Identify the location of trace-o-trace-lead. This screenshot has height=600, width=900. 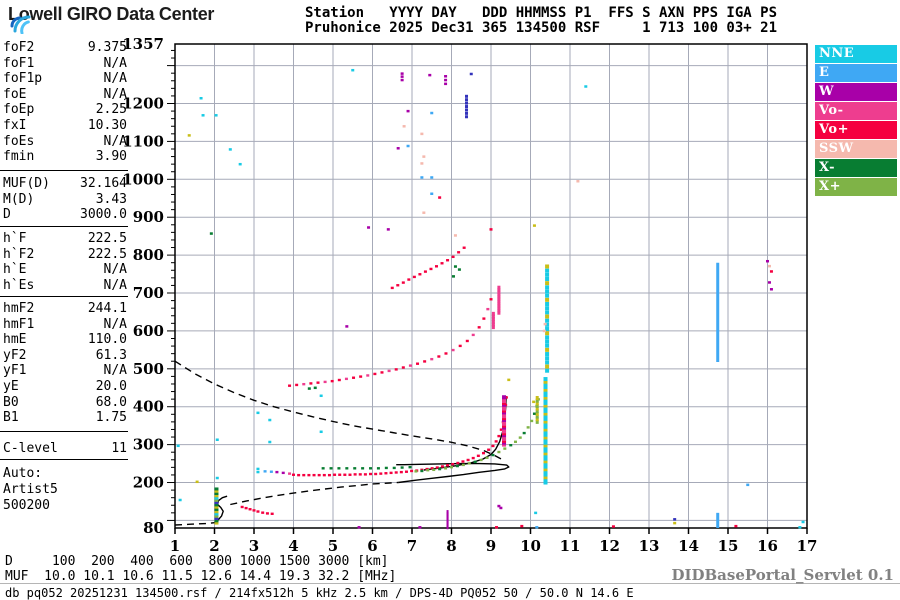
(265, 471).